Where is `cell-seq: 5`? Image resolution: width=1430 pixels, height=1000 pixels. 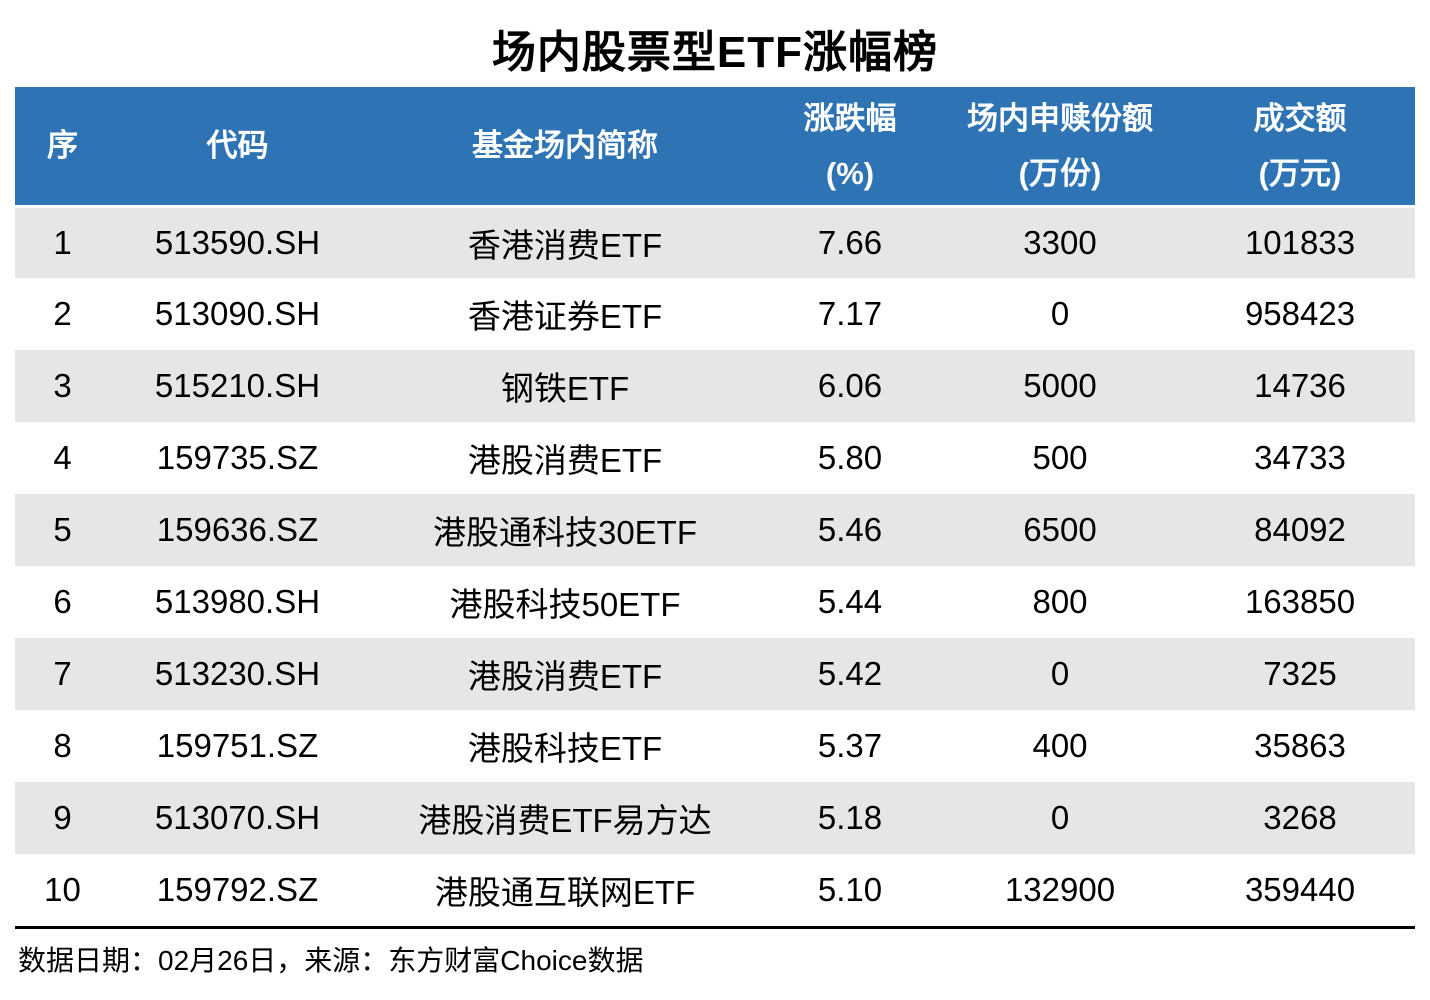
cell-seq: 5 is located at coordinates (62, 529).